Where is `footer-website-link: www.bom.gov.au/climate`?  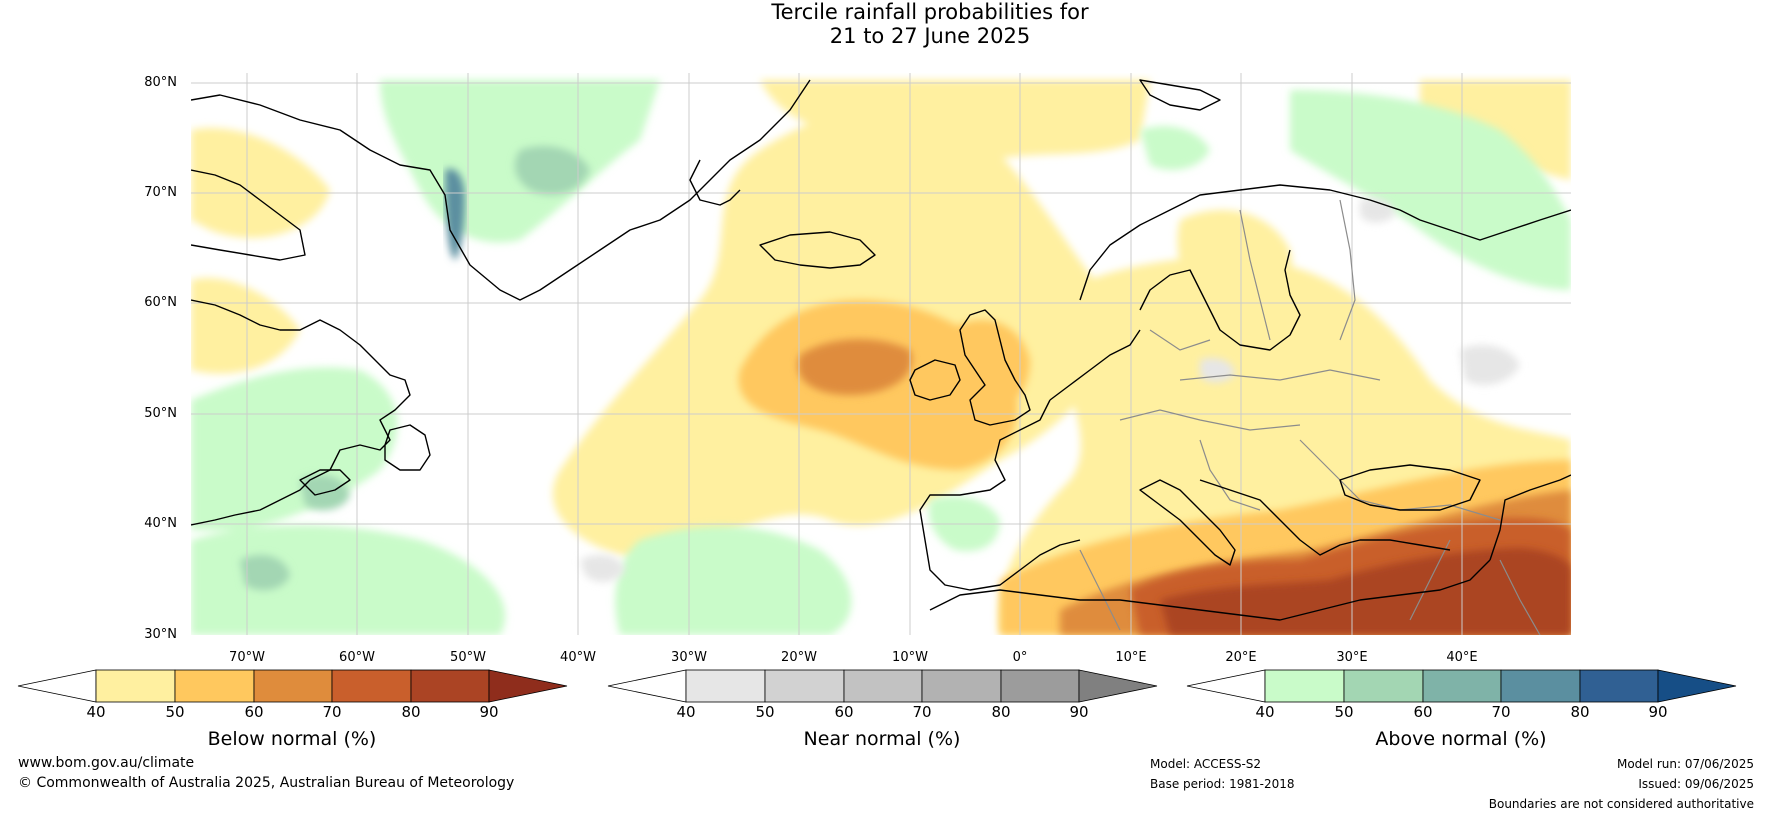 footer-website-link: www.bom.gov.au/climate is located at coordinates (106, 763).